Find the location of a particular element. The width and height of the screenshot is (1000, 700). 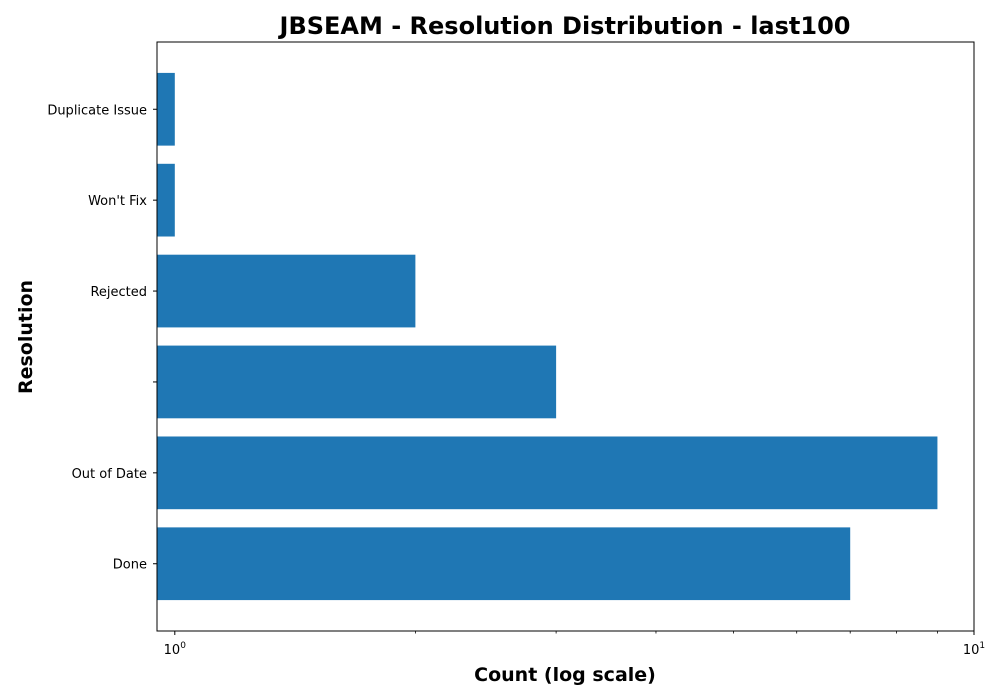

y-tick-label: Duplicate Issue is located at coordinates (97, 110).